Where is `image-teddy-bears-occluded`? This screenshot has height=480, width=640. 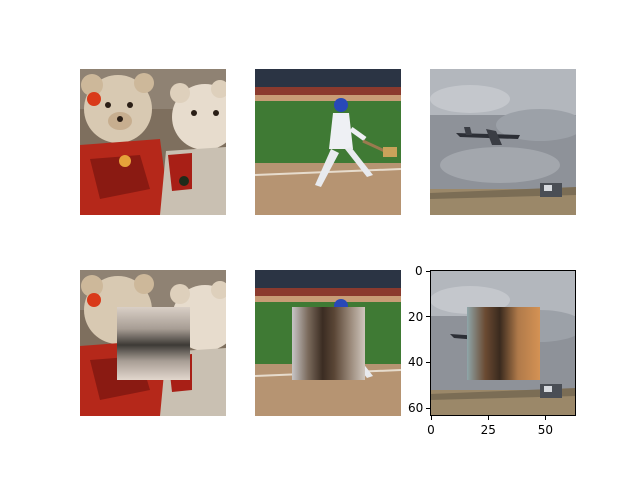
image-teddy-bears-occluded is located at coordinates (153, 343).